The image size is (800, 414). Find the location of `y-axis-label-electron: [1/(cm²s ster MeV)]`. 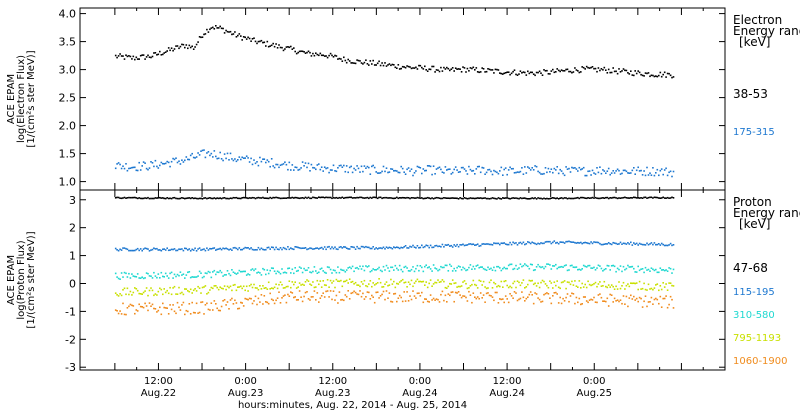

y-axis-label-electron: [1/(cm²s ster MeV)] is located at coordinates (31, 98).